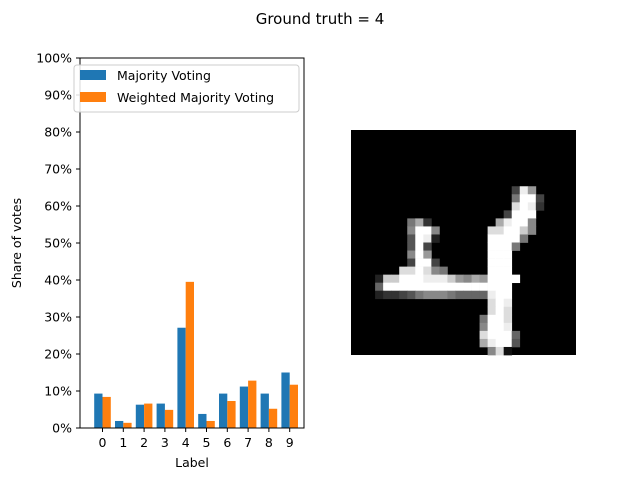 This screenshot has height=480, width=640. Describe the element at coordinates (196, 354) in the screenshot. I see `bars-group` at that location.